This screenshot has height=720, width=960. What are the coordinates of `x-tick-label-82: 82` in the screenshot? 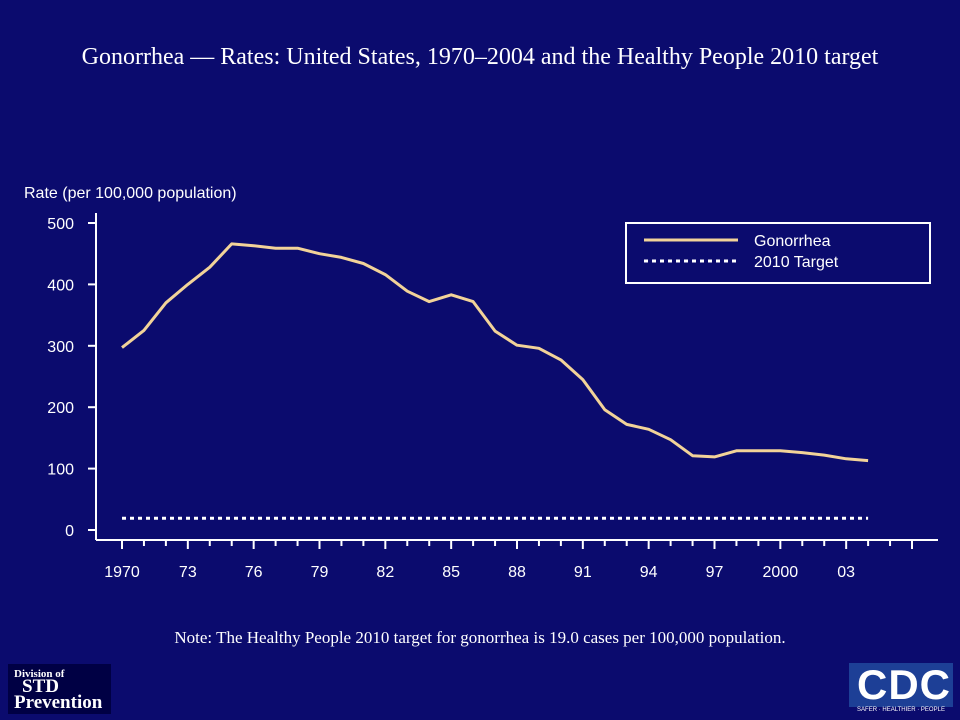 It's located at (385, 572).